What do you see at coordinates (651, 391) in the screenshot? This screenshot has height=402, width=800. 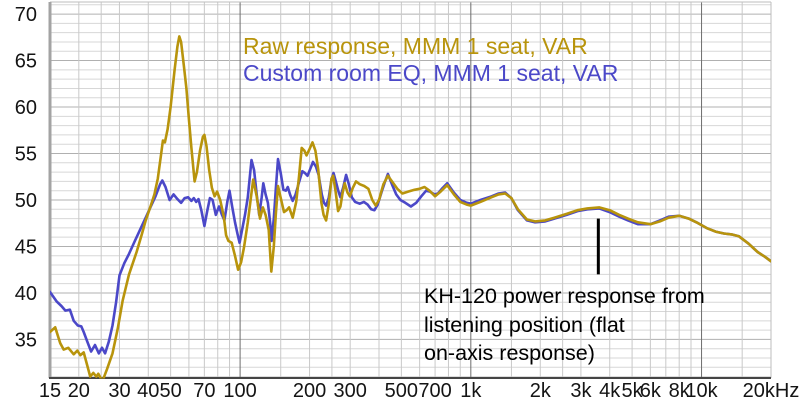 I see `svg-text: 6k` at bounding box center [651, 391].